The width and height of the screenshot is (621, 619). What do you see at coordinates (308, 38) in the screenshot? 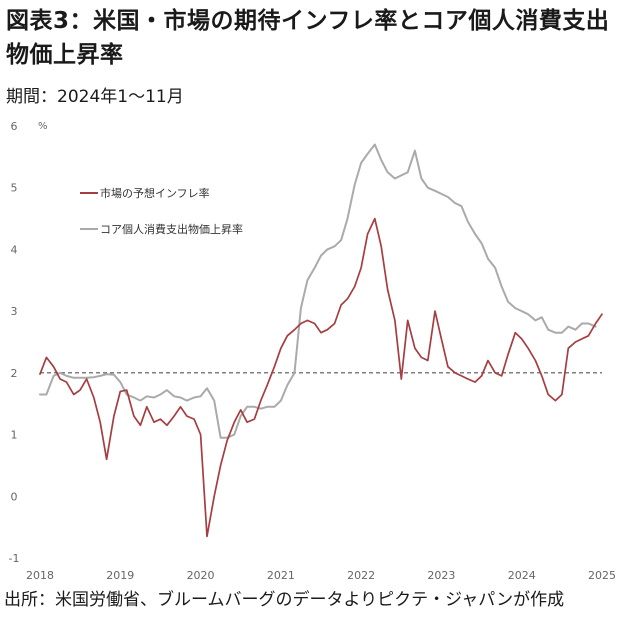
I see `page-title: 図表3：米国・市場の期待インフレ率とコア個人消費支出物価上昇率` at bounding box center [308, 38].